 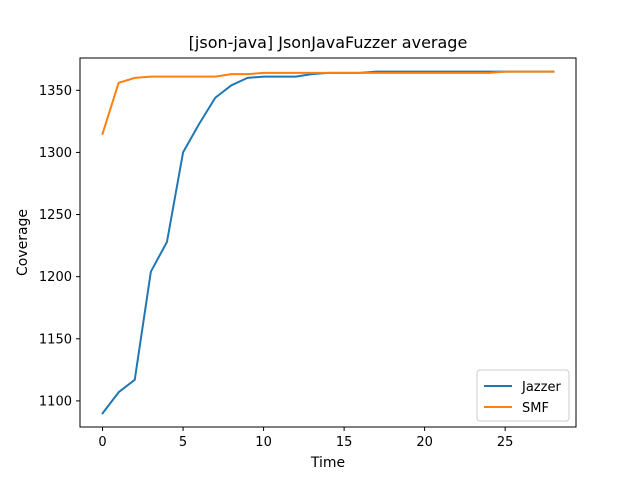 What do you see at coordinates (327, 463) in the screenshot?
I see `x-axis-title: Time` at bounding box center [327, 463].